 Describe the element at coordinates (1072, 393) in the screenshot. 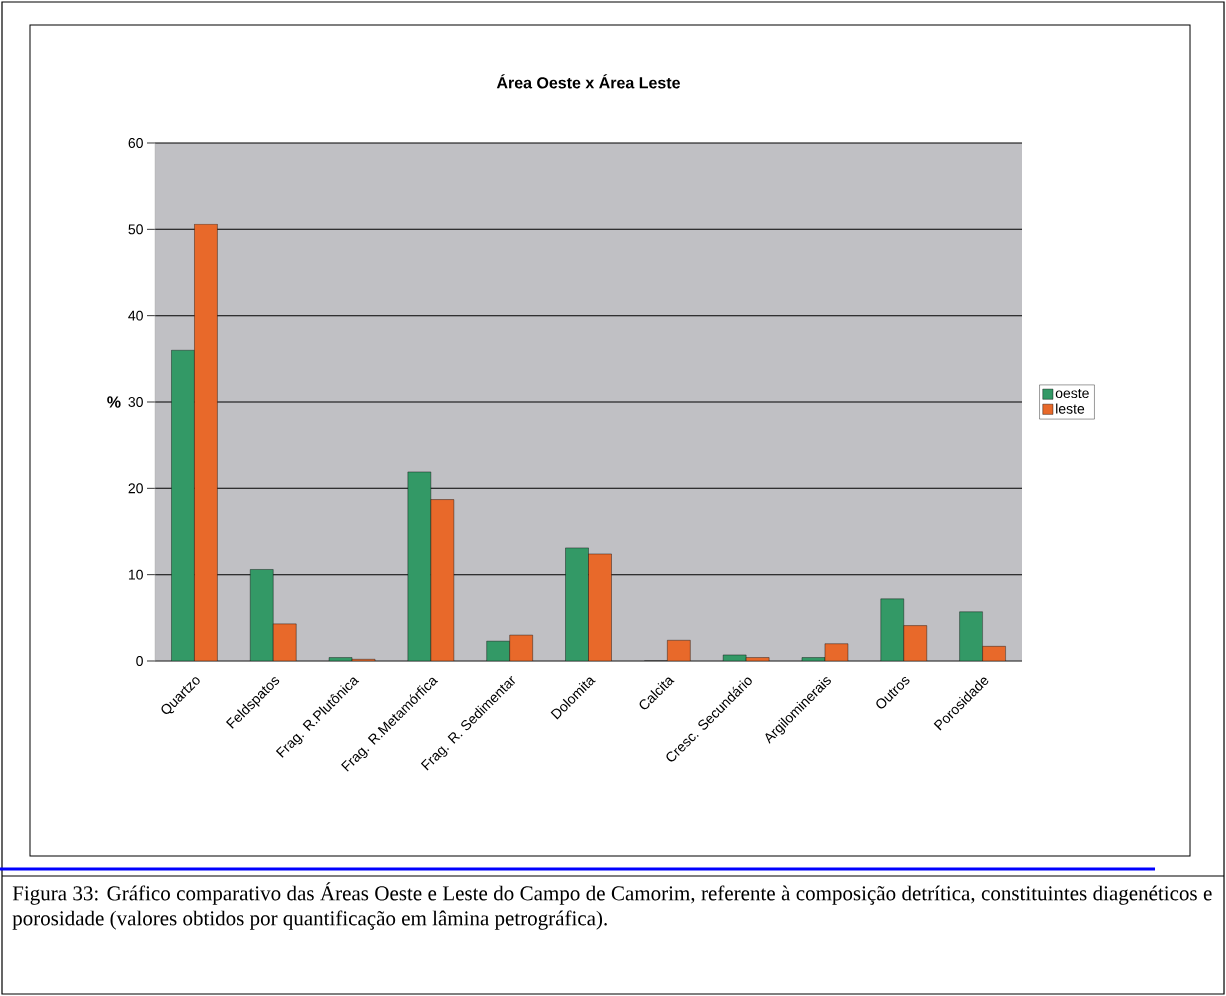

I see `legend-label: oeste` at that location.